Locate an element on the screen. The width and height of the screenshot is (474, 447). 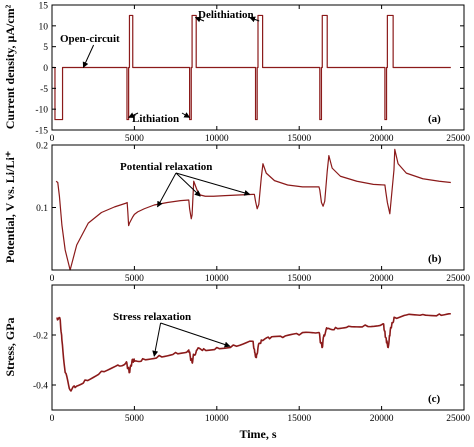
x-tick-label-a-4: 20000 is located at coordinates (382, 139).